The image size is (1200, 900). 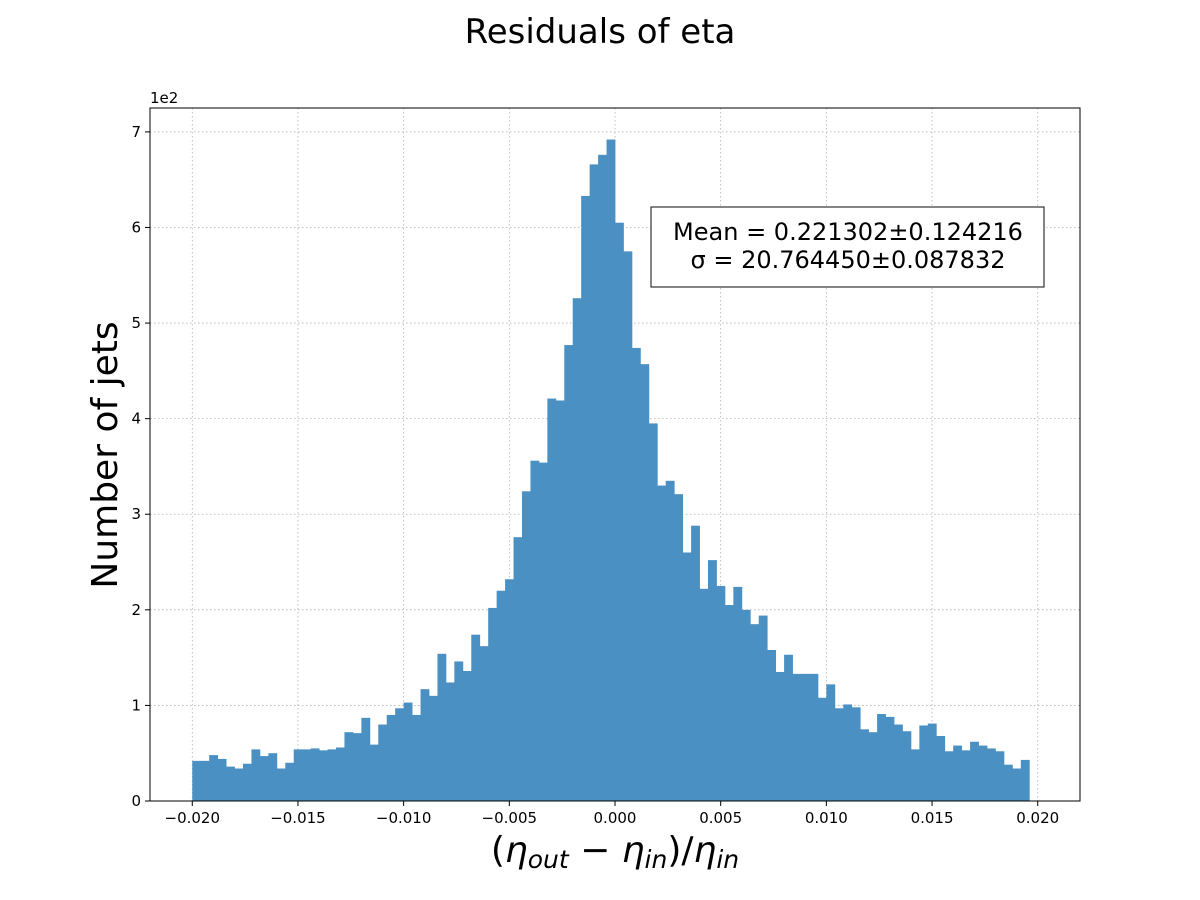 I want to click on x-tick-label: 0.000, so click(x=615, y=818).